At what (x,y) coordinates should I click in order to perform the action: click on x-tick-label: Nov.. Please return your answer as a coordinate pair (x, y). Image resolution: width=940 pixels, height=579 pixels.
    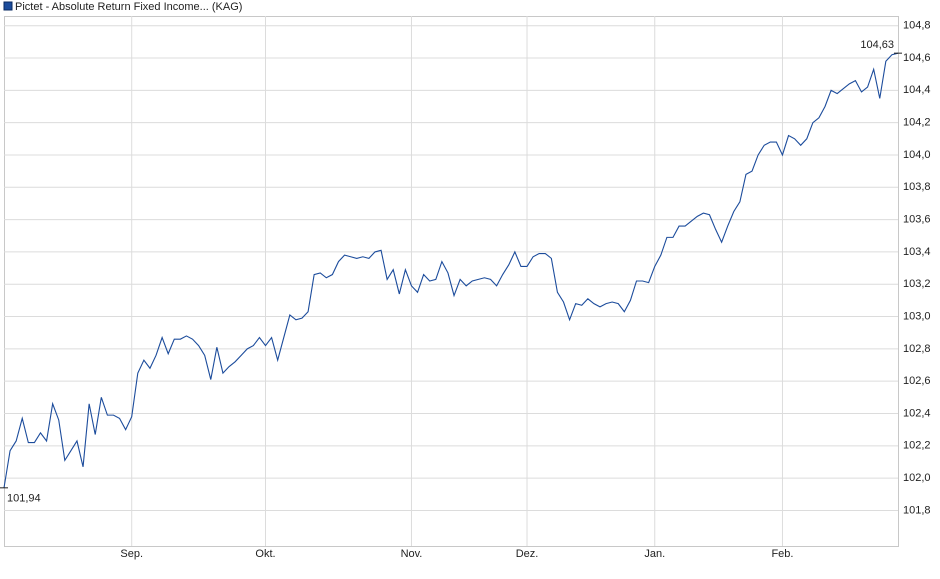
    Looking at the image, I should click on (412, 554).